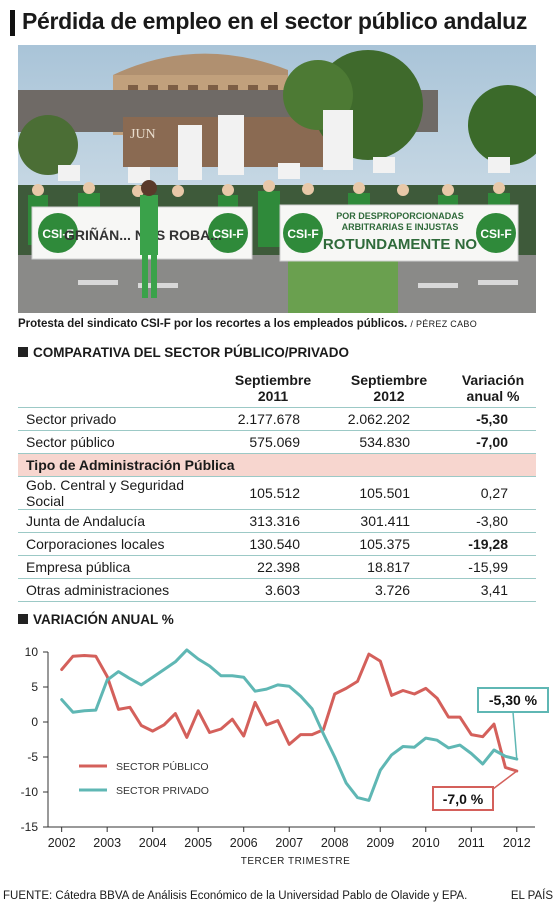 Image resolution: width=560 pixels, height=910 pixels. I want to click on callout-box-publico, so click(463, 798).